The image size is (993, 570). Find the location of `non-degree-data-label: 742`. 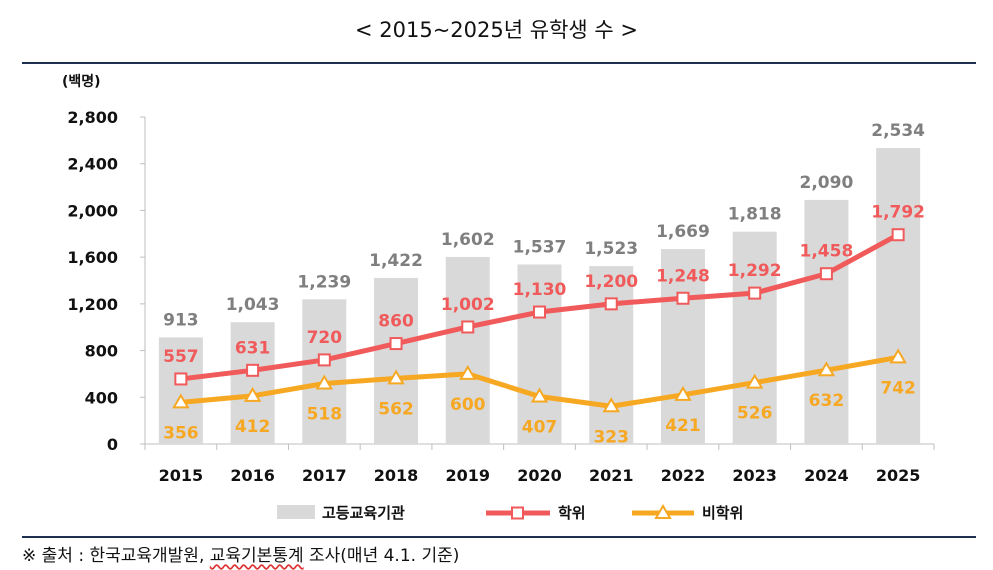

non-degree-data-label: 742 is located at coordinates (898, 388).